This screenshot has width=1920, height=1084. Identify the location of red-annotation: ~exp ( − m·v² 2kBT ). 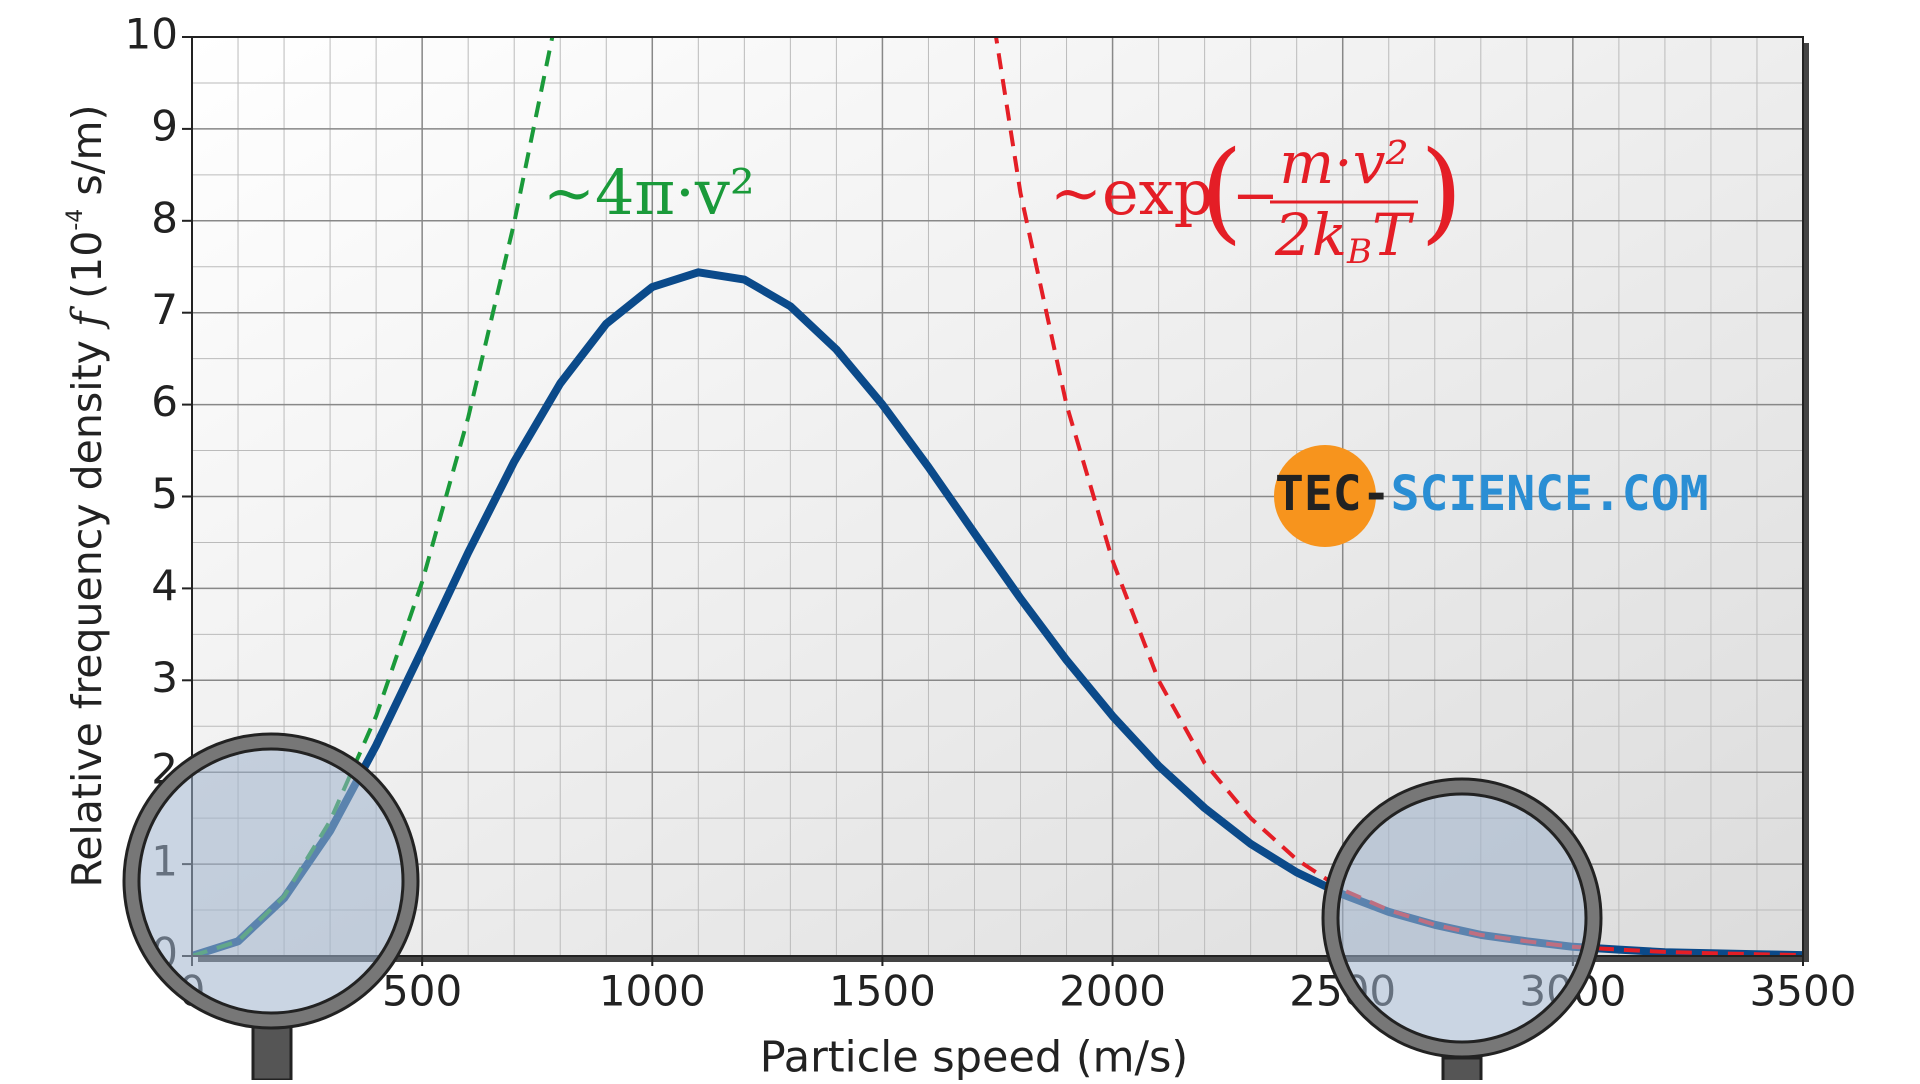
(1256, 199).